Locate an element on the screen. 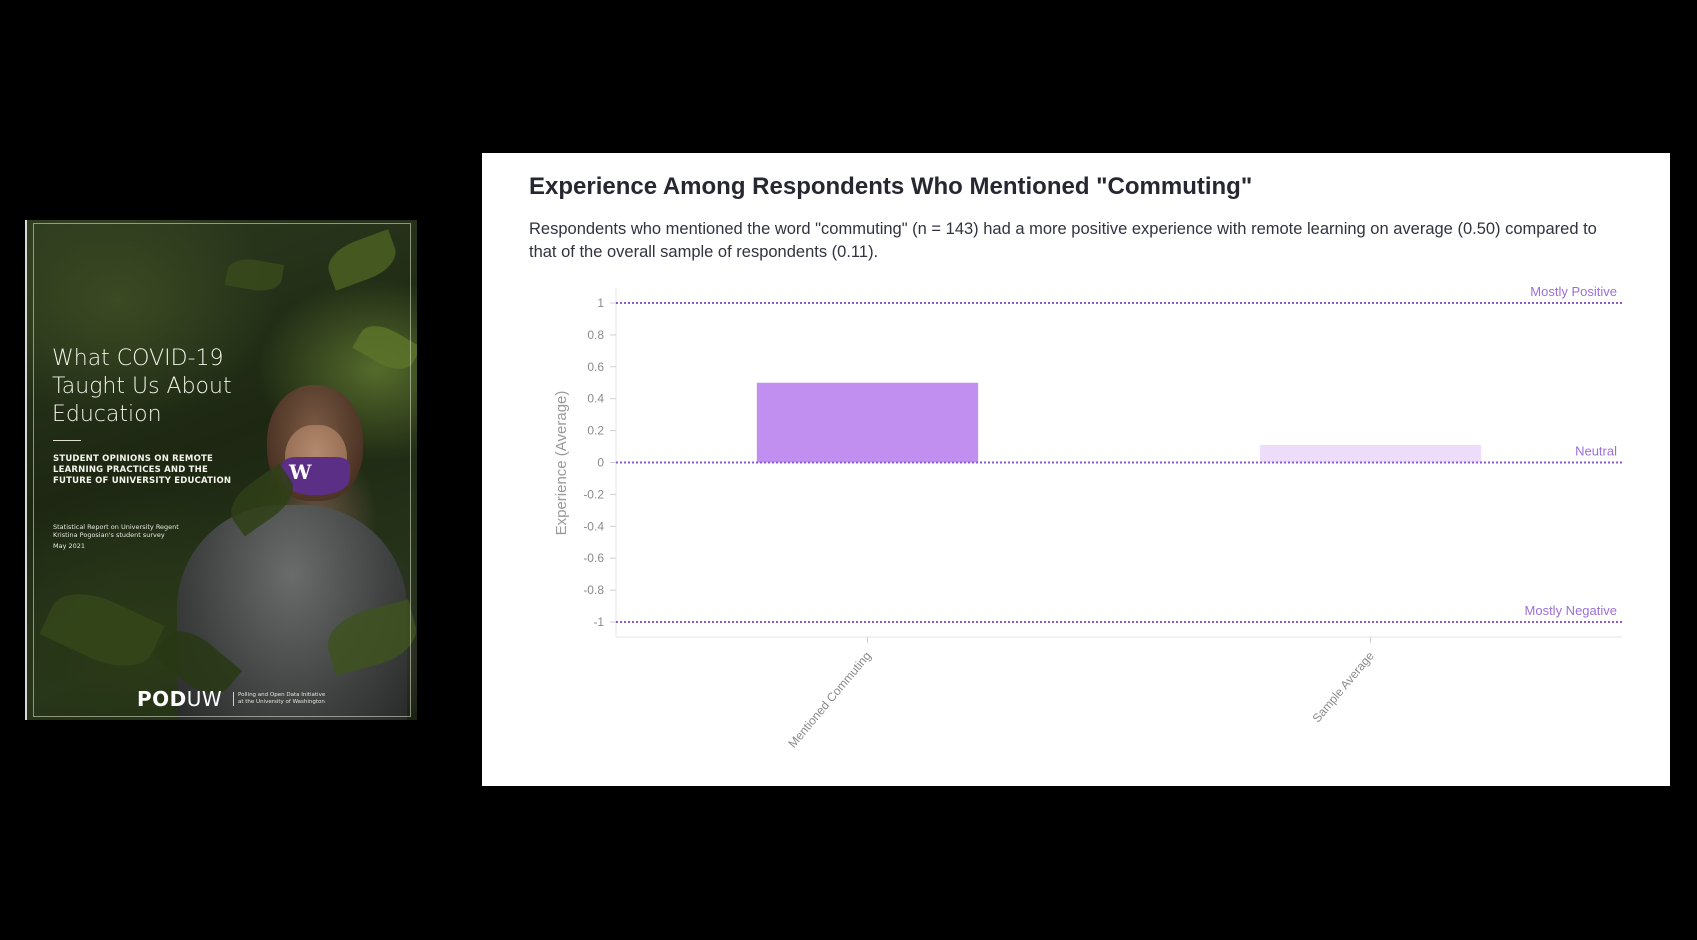  y-tick-label: -0.2 is located at coordinates (593, 494).